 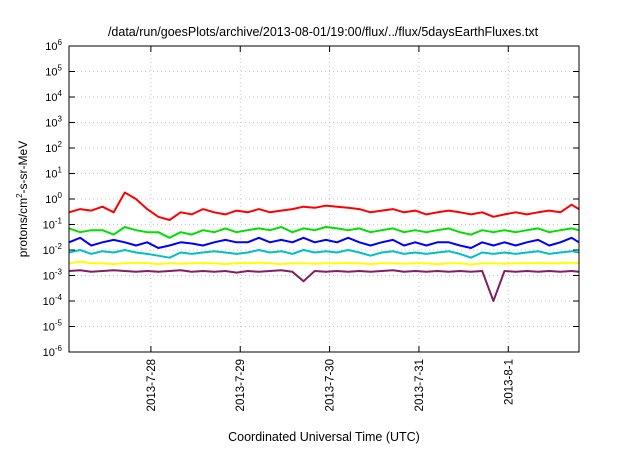 I want to click on y-tick-label: 10¹, so click(x=53, y=173).